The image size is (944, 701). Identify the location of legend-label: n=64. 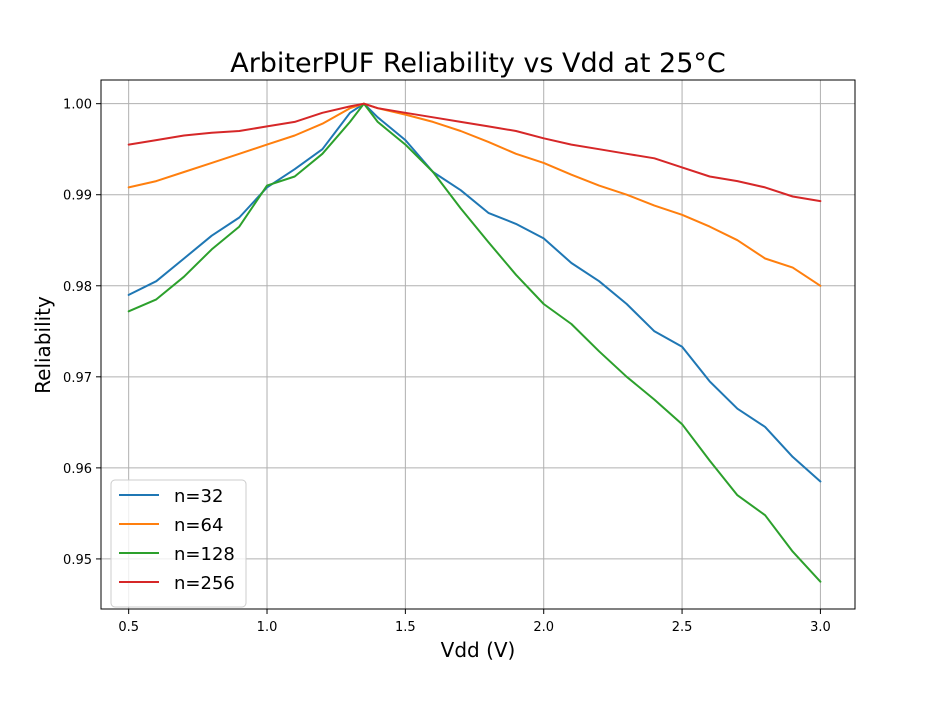
(198, 525).